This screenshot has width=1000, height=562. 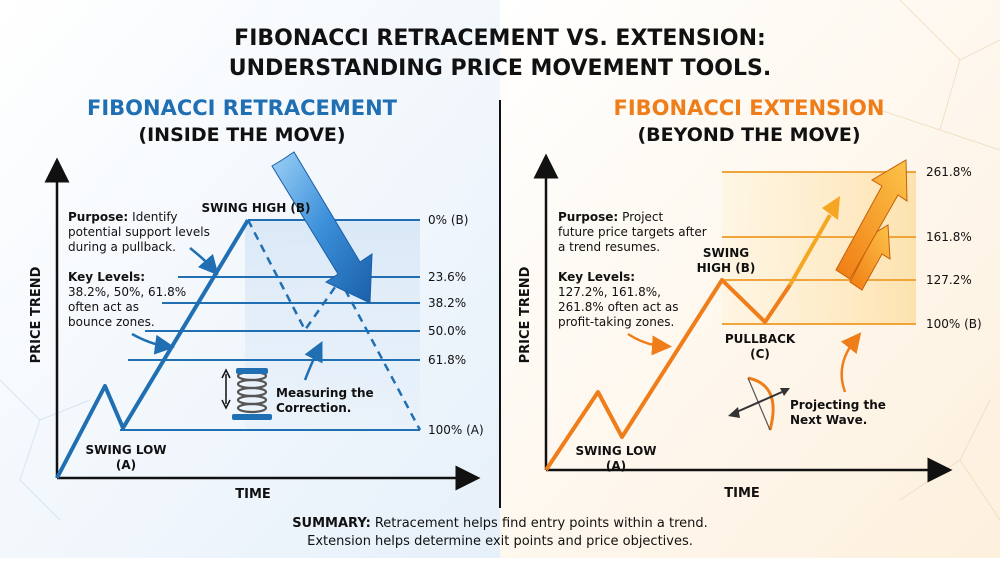 I want to click on extension-pullback-label-2: (C), so click(x=760, y=354).